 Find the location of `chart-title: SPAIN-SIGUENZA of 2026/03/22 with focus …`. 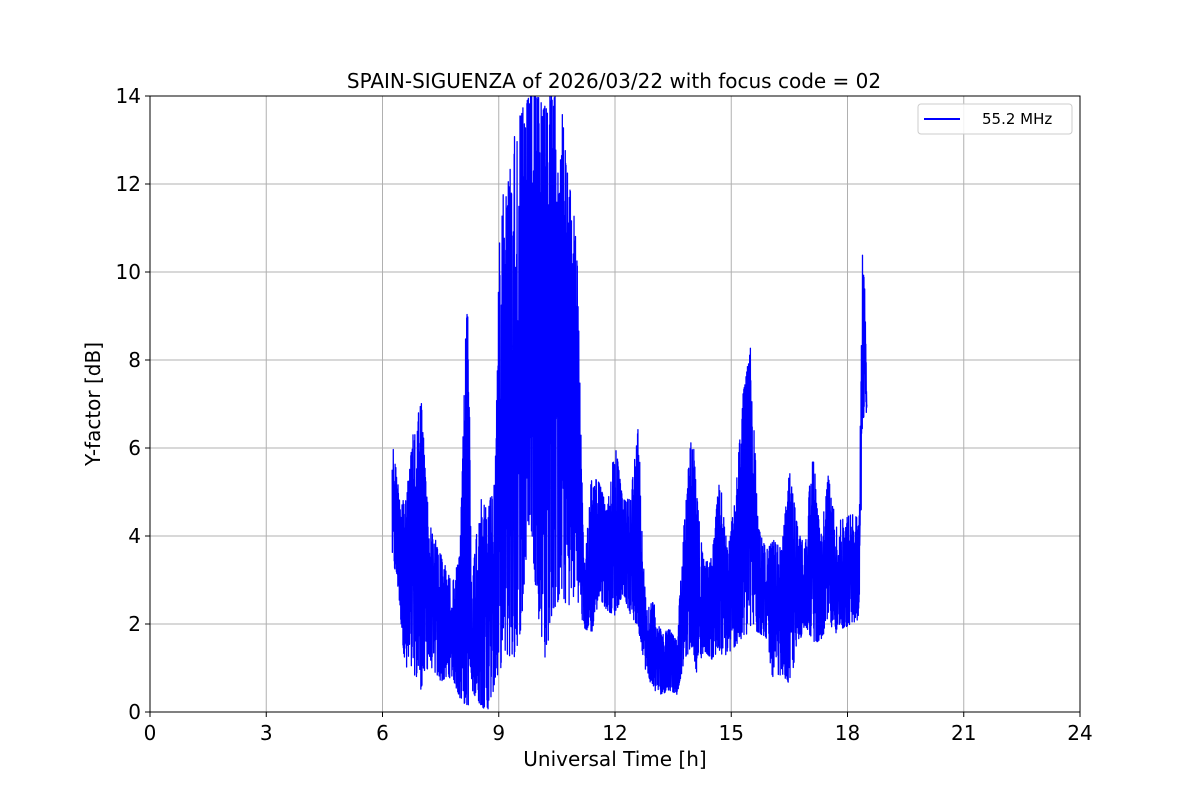

chart-title: SPAIN-SIGUENZA of 2026/03/22 with focus … is located at coordinates (614, 81).